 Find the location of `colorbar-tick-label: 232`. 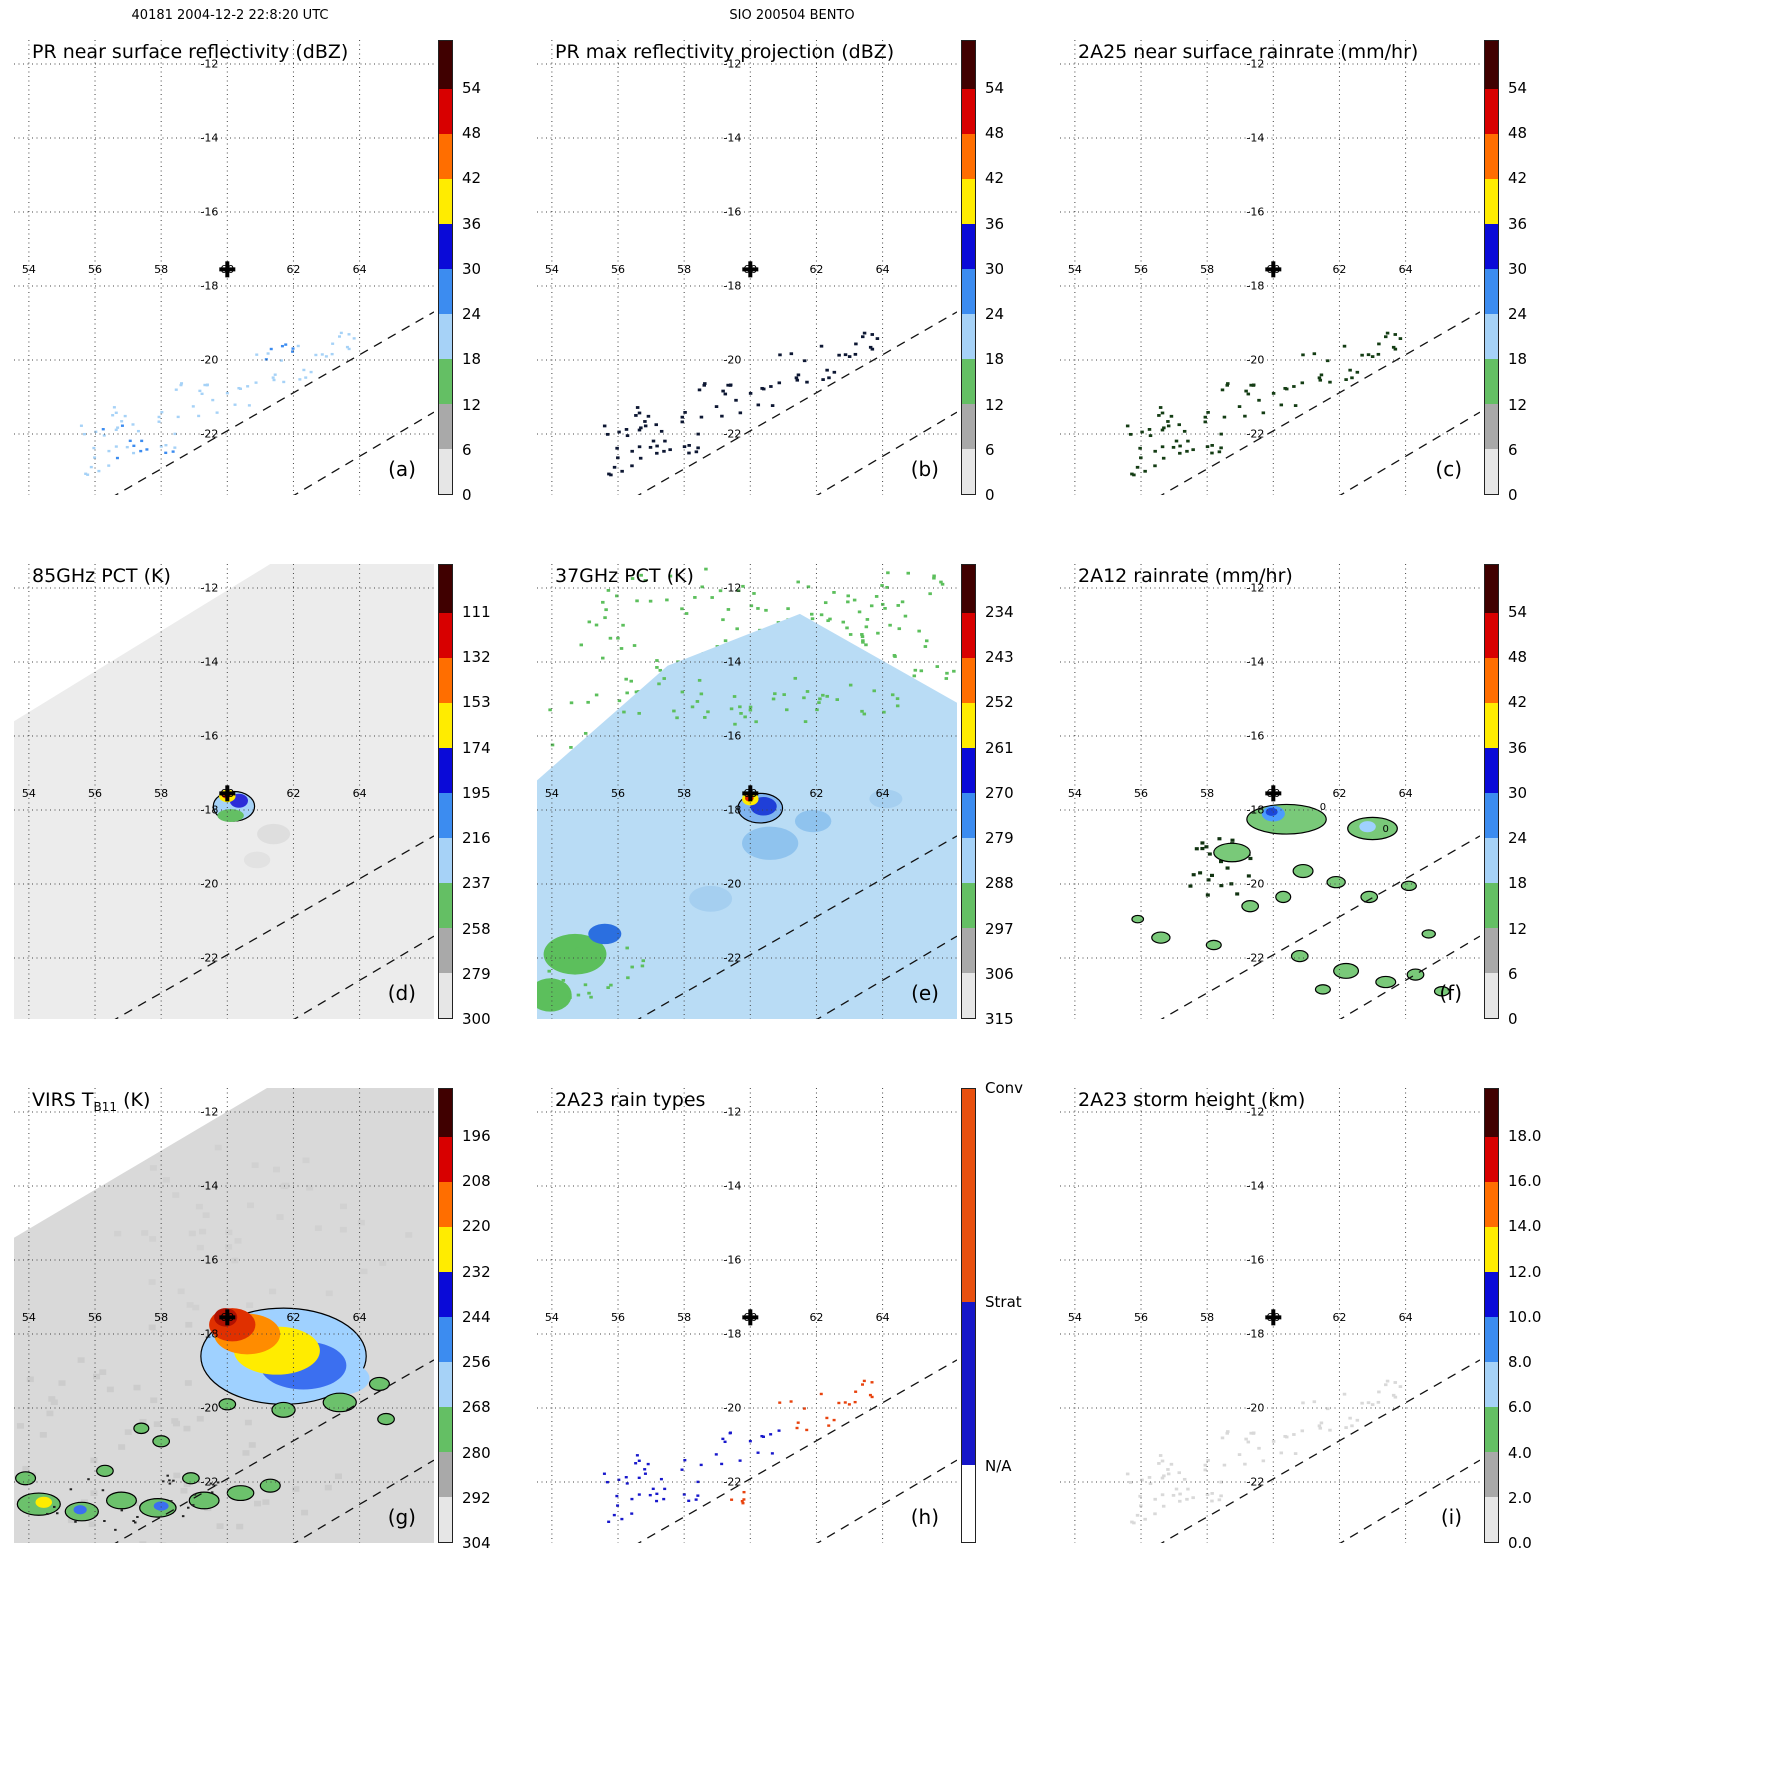

colorbar-tick-label: 232 is located at coordinates (476, 1271).